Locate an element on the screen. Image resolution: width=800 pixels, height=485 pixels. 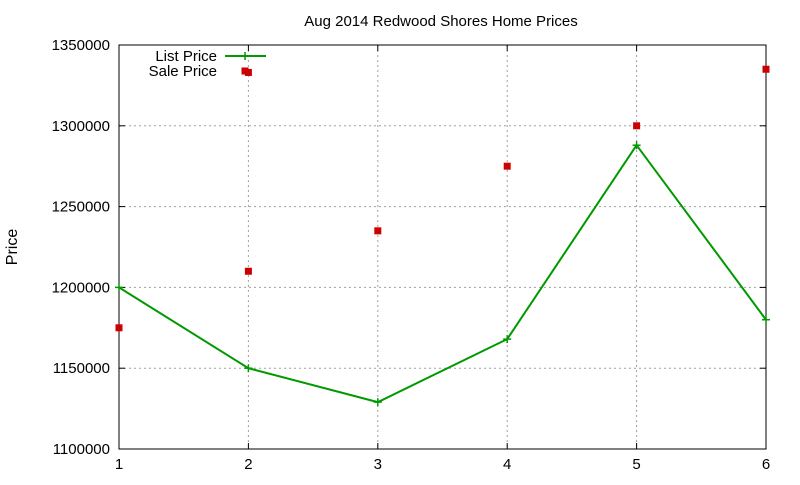
y-tick-label: 1300000 is located at coordinates (81, 126).